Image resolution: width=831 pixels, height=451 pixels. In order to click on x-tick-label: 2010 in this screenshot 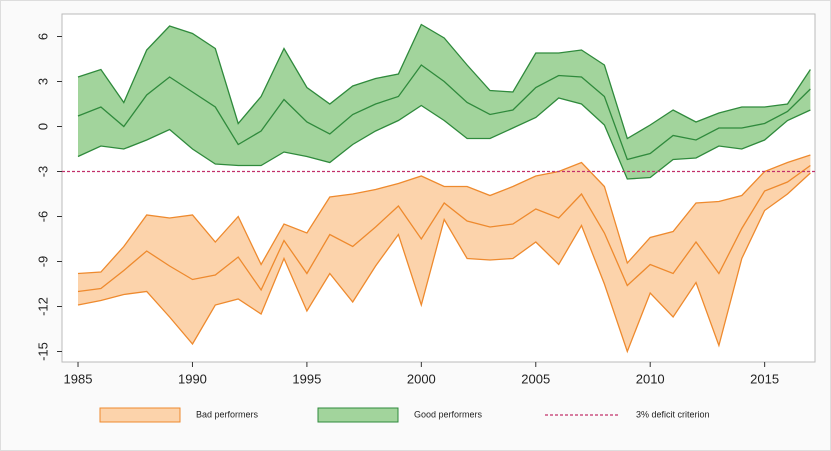, I will do `click(650, 378)`.